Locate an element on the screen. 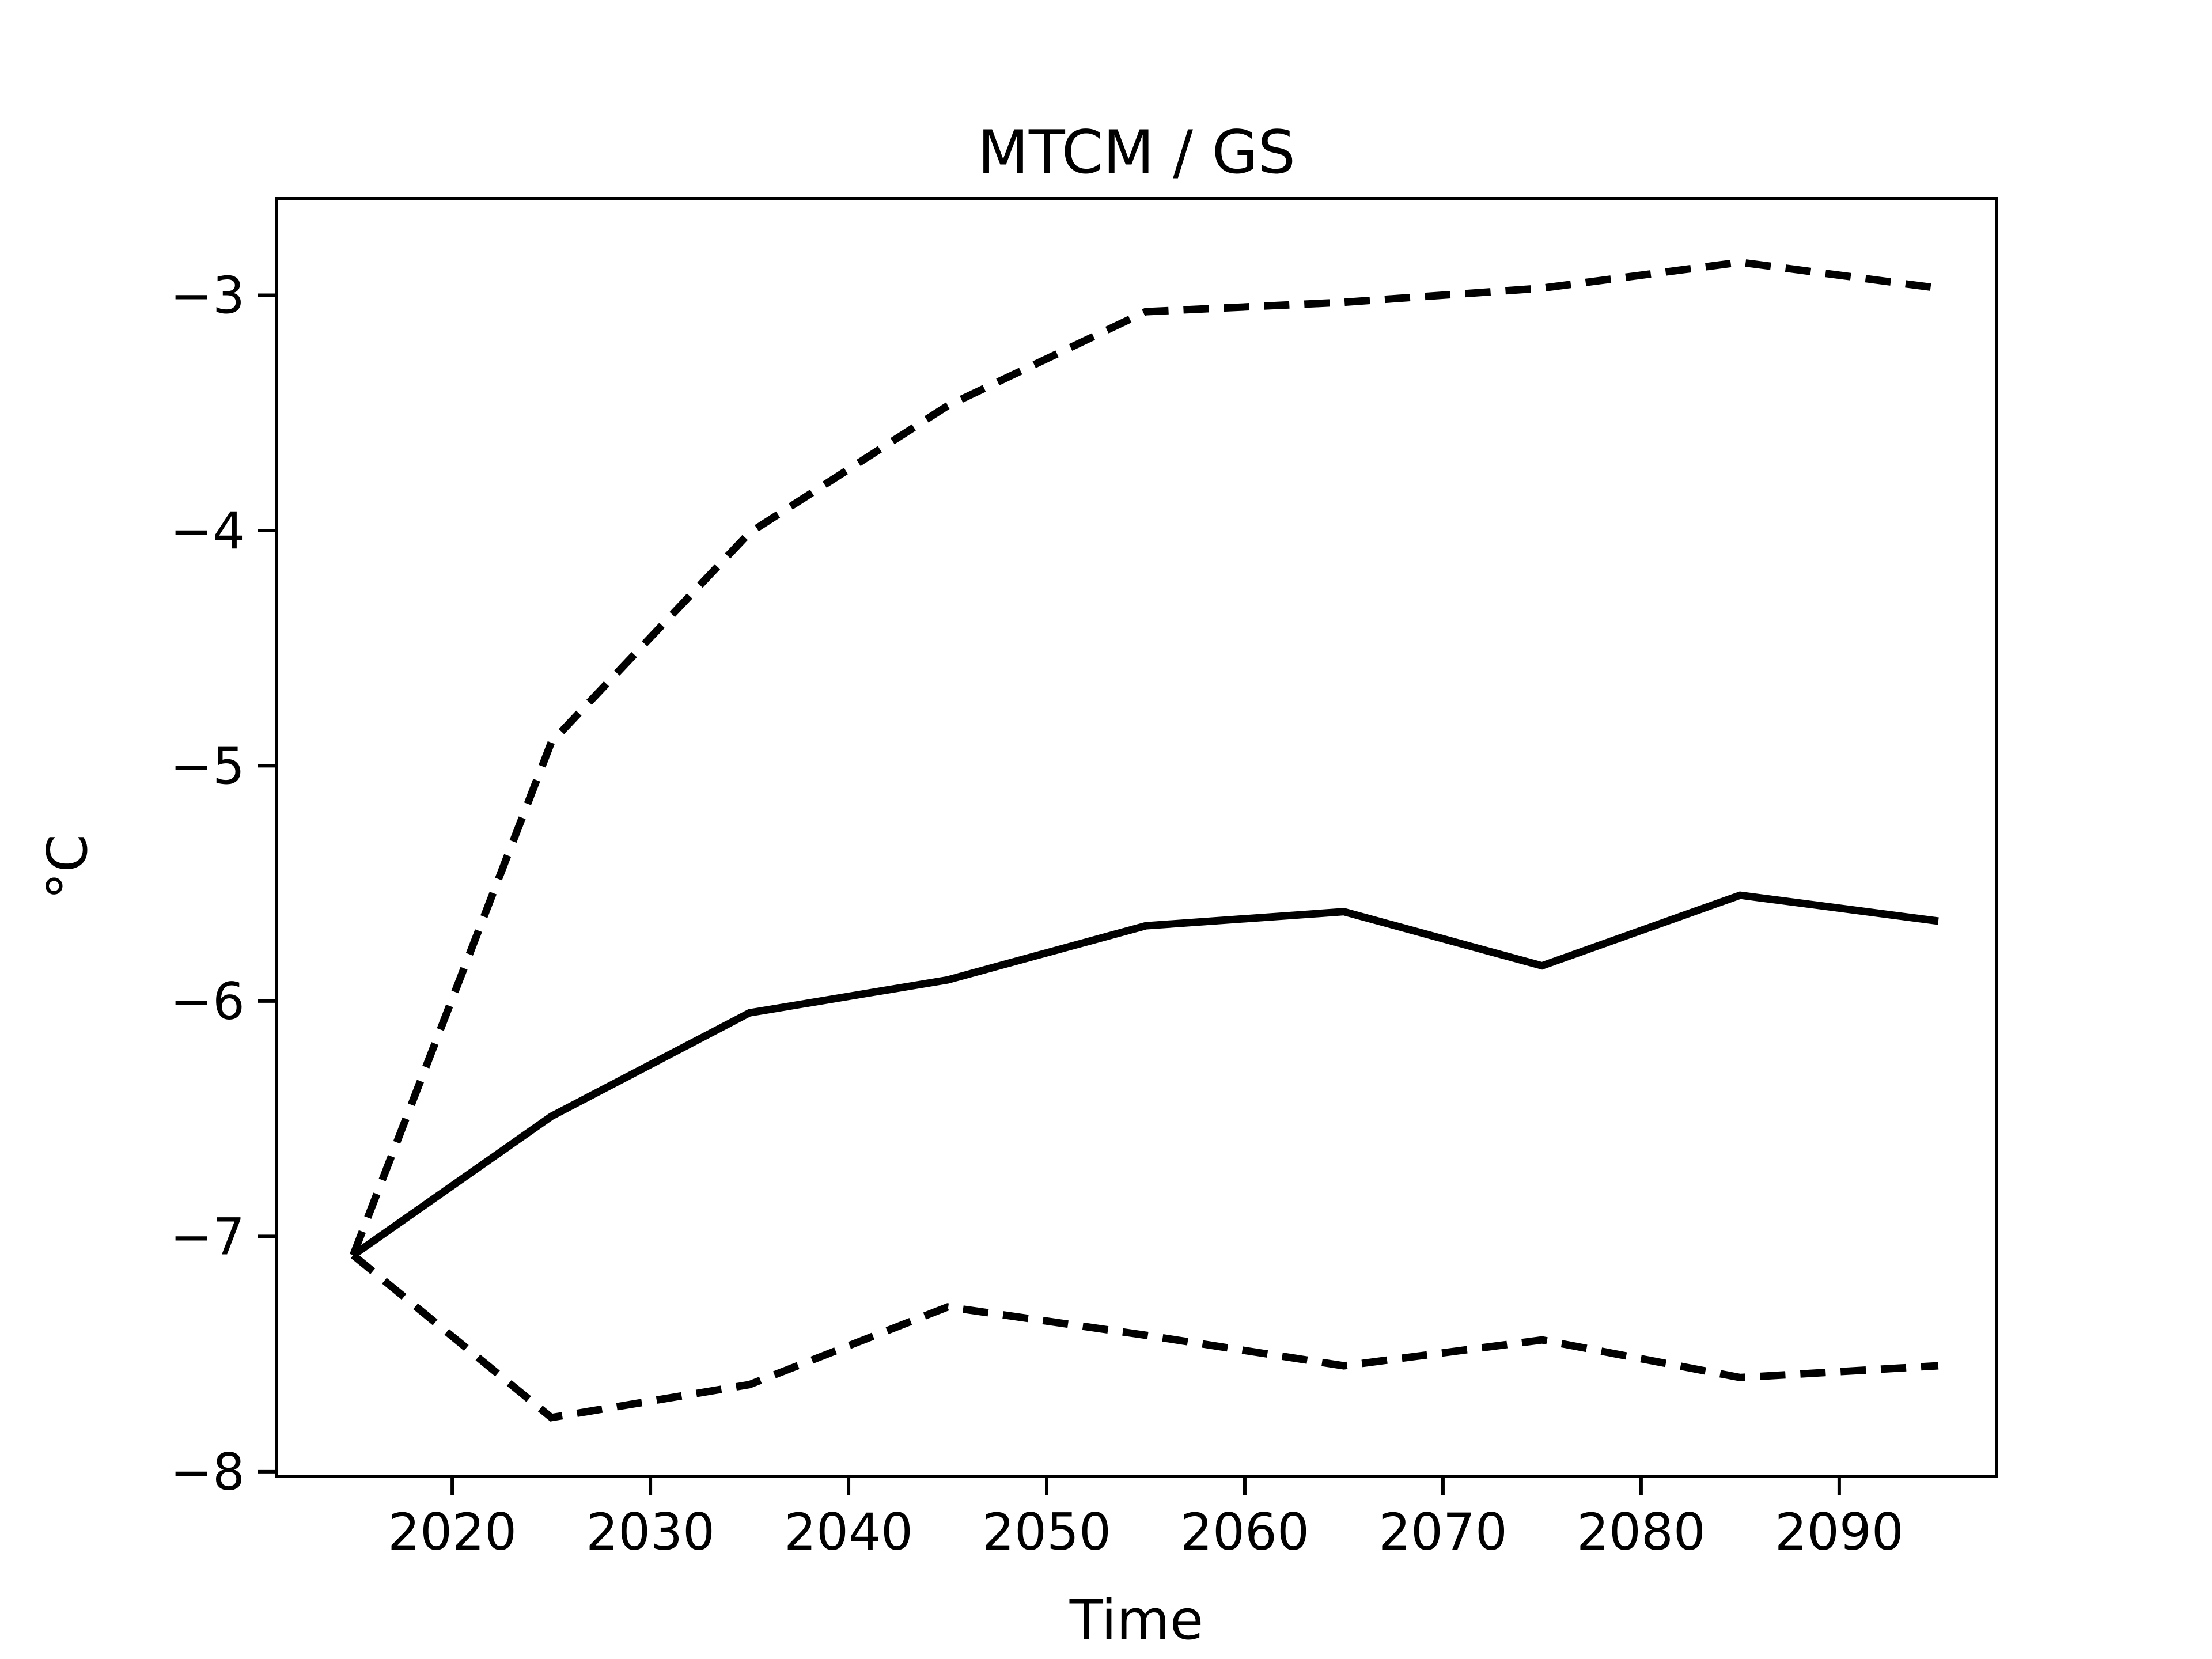  y-tick-label: −7 is located at coordinates (207, 1236).